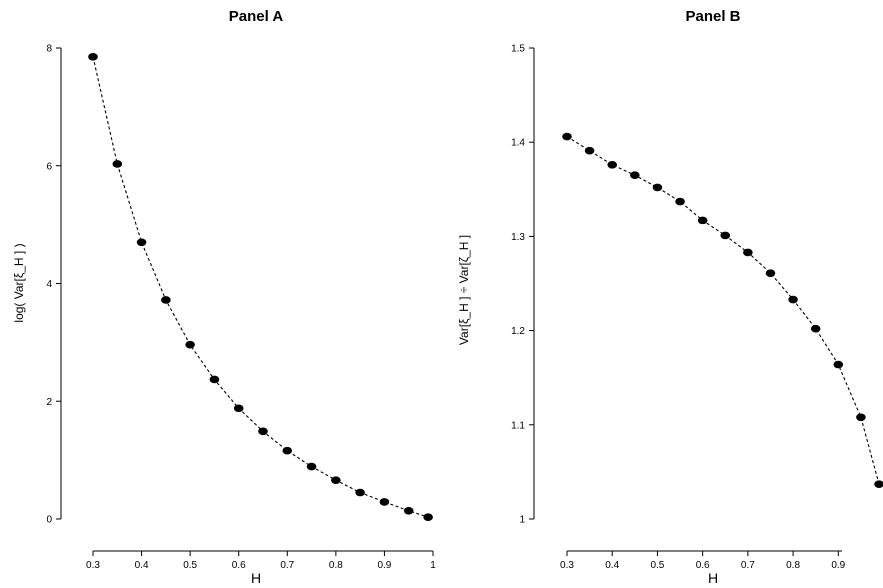 The height and width of the screenshot is (588, 883). Describe the element at coordinates (522, 520) in the screenshot. I see `panel-b-y-tick-label: 1` at that location.